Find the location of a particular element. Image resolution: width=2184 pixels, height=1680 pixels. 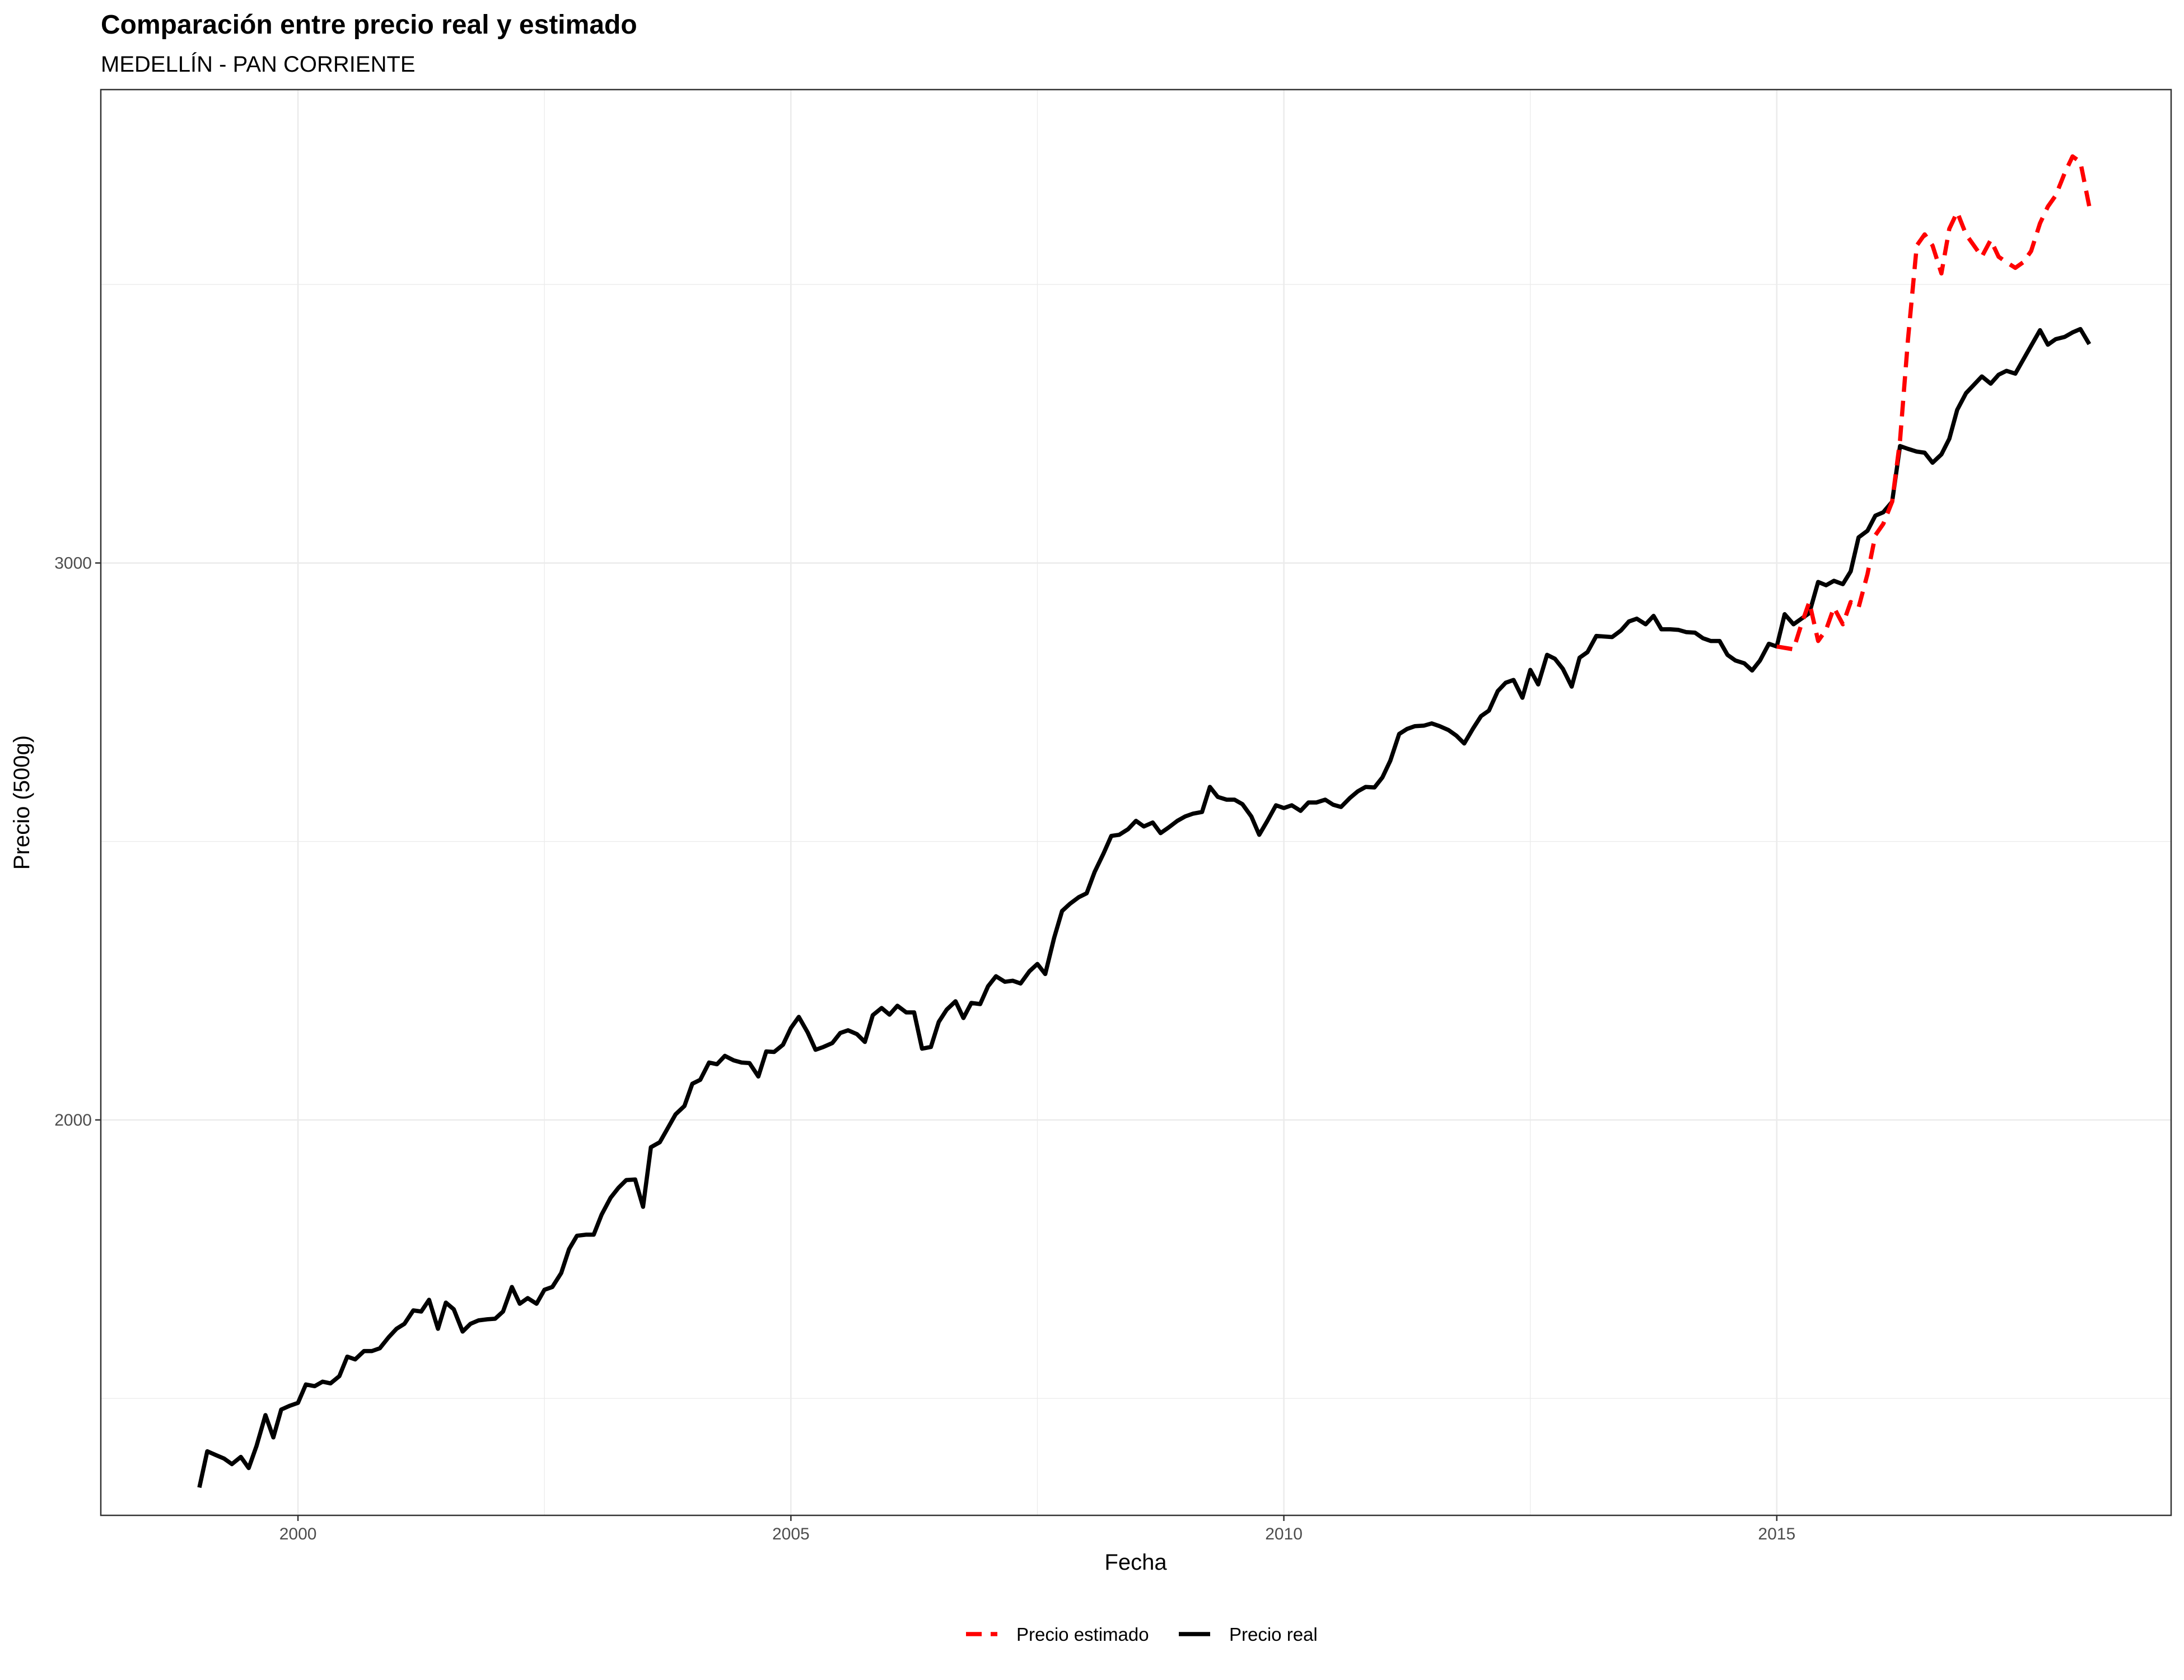

legend-entry-precio-estimado: Precio estimado is located at coordinates (1058, 1635).